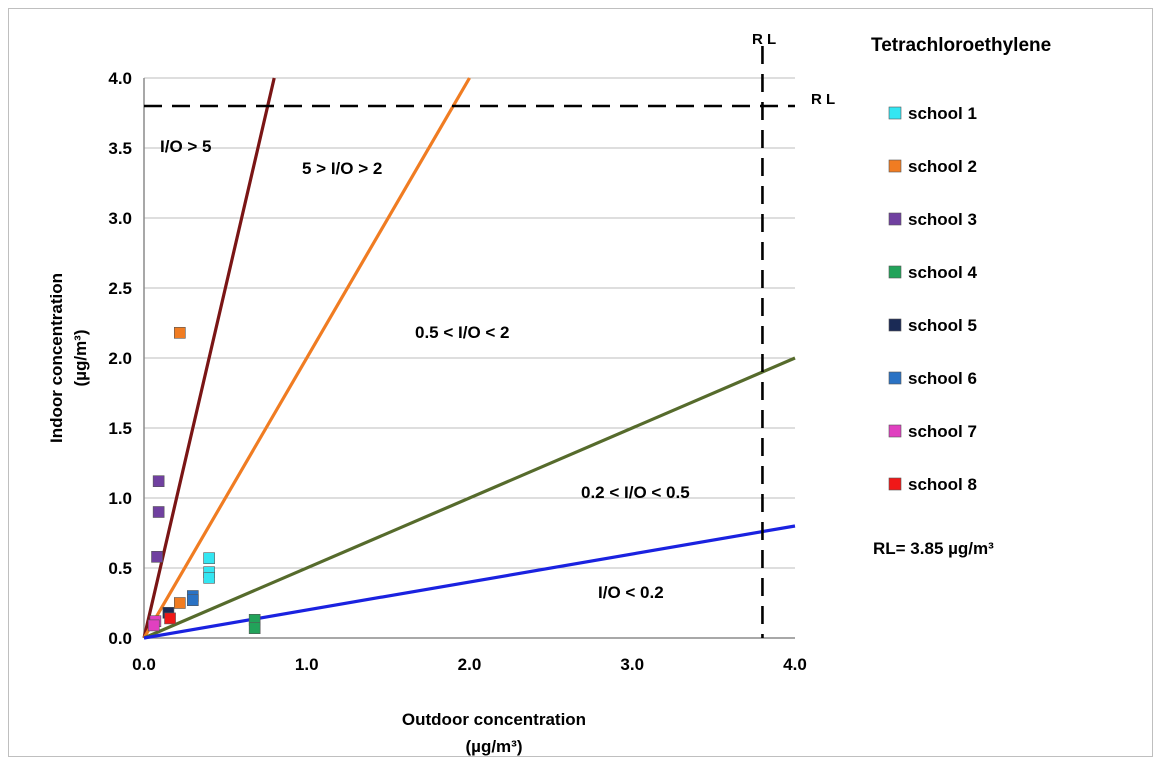 The image size is (1156, 760). What do you see at coordinates (795, 664) in the screenshot?
I see `x-tick-4.0: 4.0` at bounding box center [795, 664].